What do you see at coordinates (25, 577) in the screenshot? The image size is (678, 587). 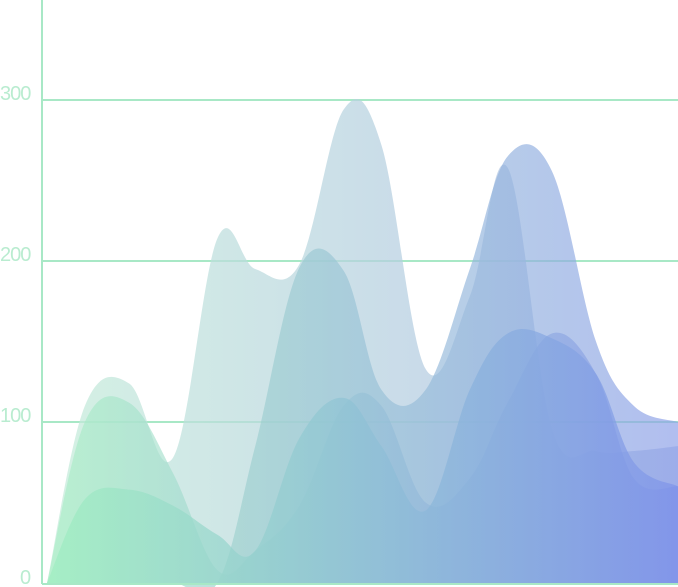 I see `y-tick-label-0: 0` at bounding box center [25, 577].